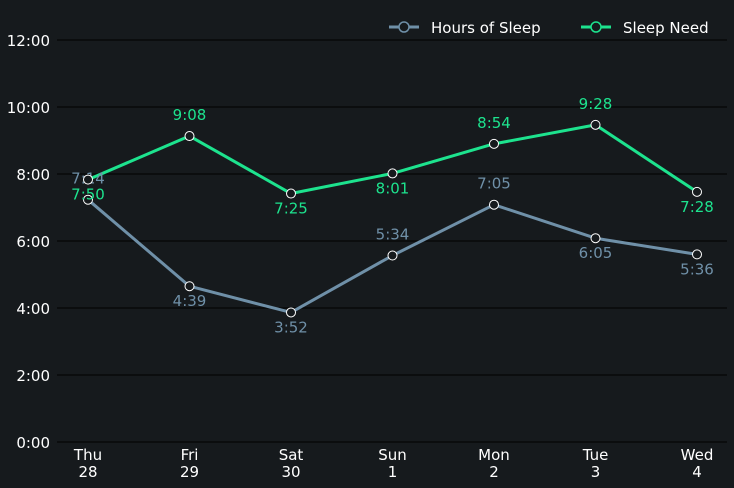 The height and width of the screenshot is (488, 734). I want to click on x-tick-date: 3, so click(596, 472).